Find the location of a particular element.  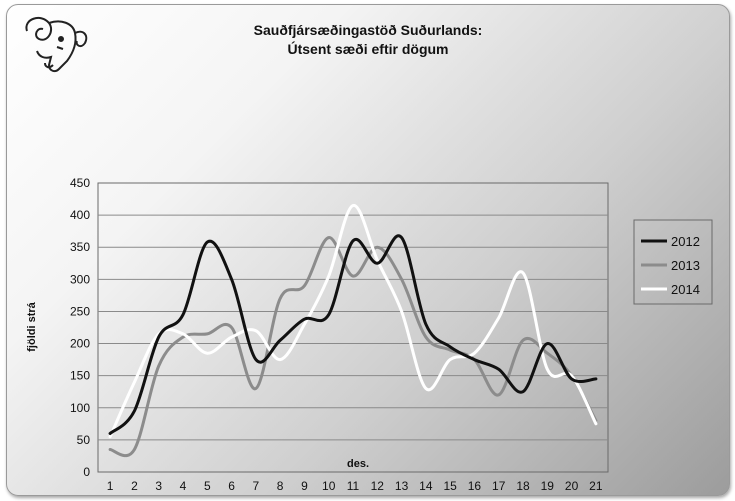

x-tick-label: 17 is located at coordinates (499, 486).